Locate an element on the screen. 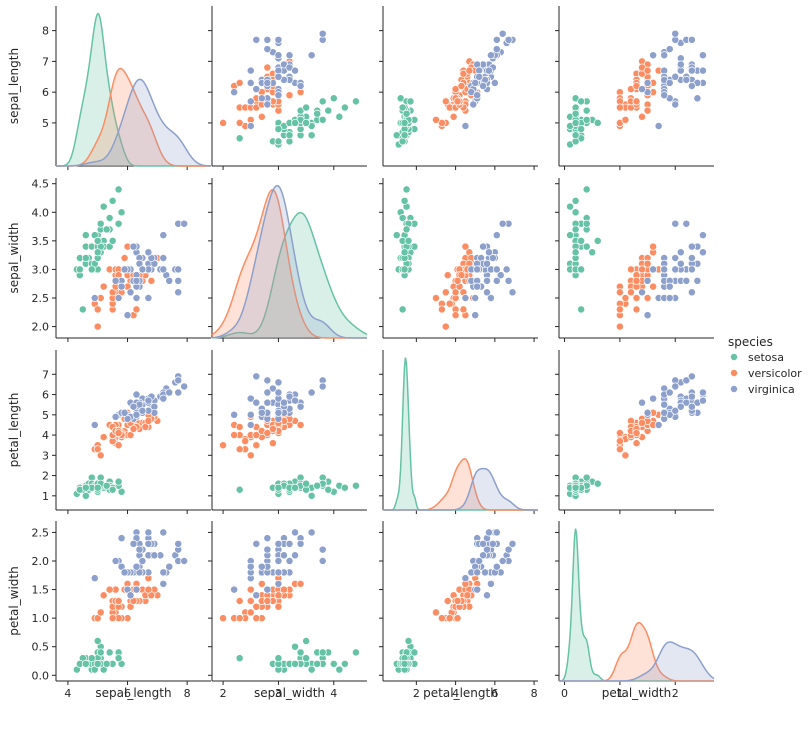 The image size is (811, 730). y-axis-label-sepal_width: sepal_width is located at coordinates (14, 257).